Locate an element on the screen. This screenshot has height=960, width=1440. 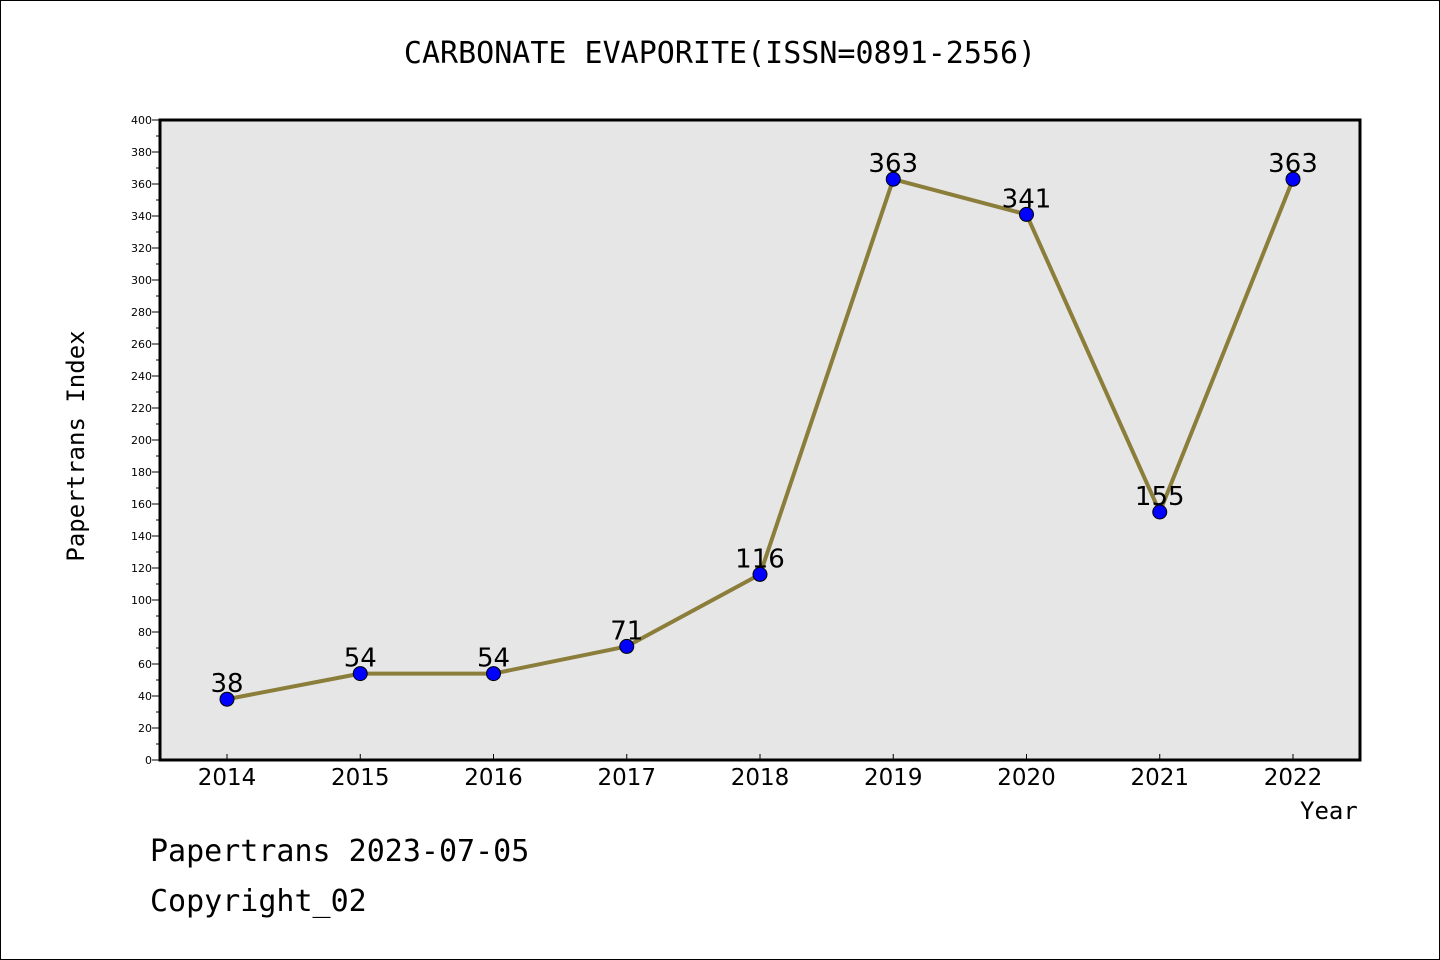
x-tick-label: 2017 is located at coordinates (626, 778).